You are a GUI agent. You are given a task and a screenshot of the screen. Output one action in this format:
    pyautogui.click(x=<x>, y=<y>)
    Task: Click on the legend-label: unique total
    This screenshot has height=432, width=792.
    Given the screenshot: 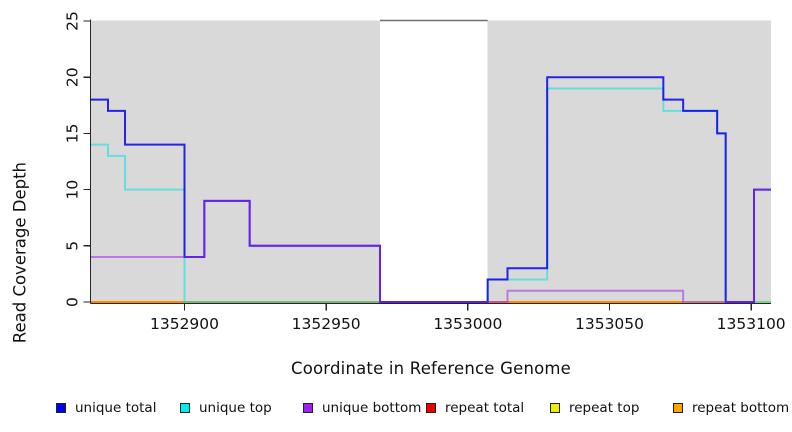 What is the action you would take?
    pyautogui.click(x=116, y=408)
    